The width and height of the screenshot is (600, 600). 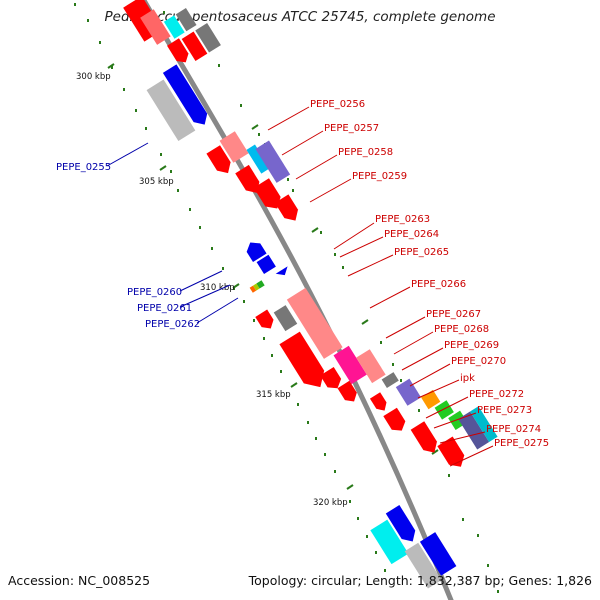 What do you see at coordinates (467, 378) in the screenshot?
I see `gene-label-forward: ipk` at bounding box center [467, 378].